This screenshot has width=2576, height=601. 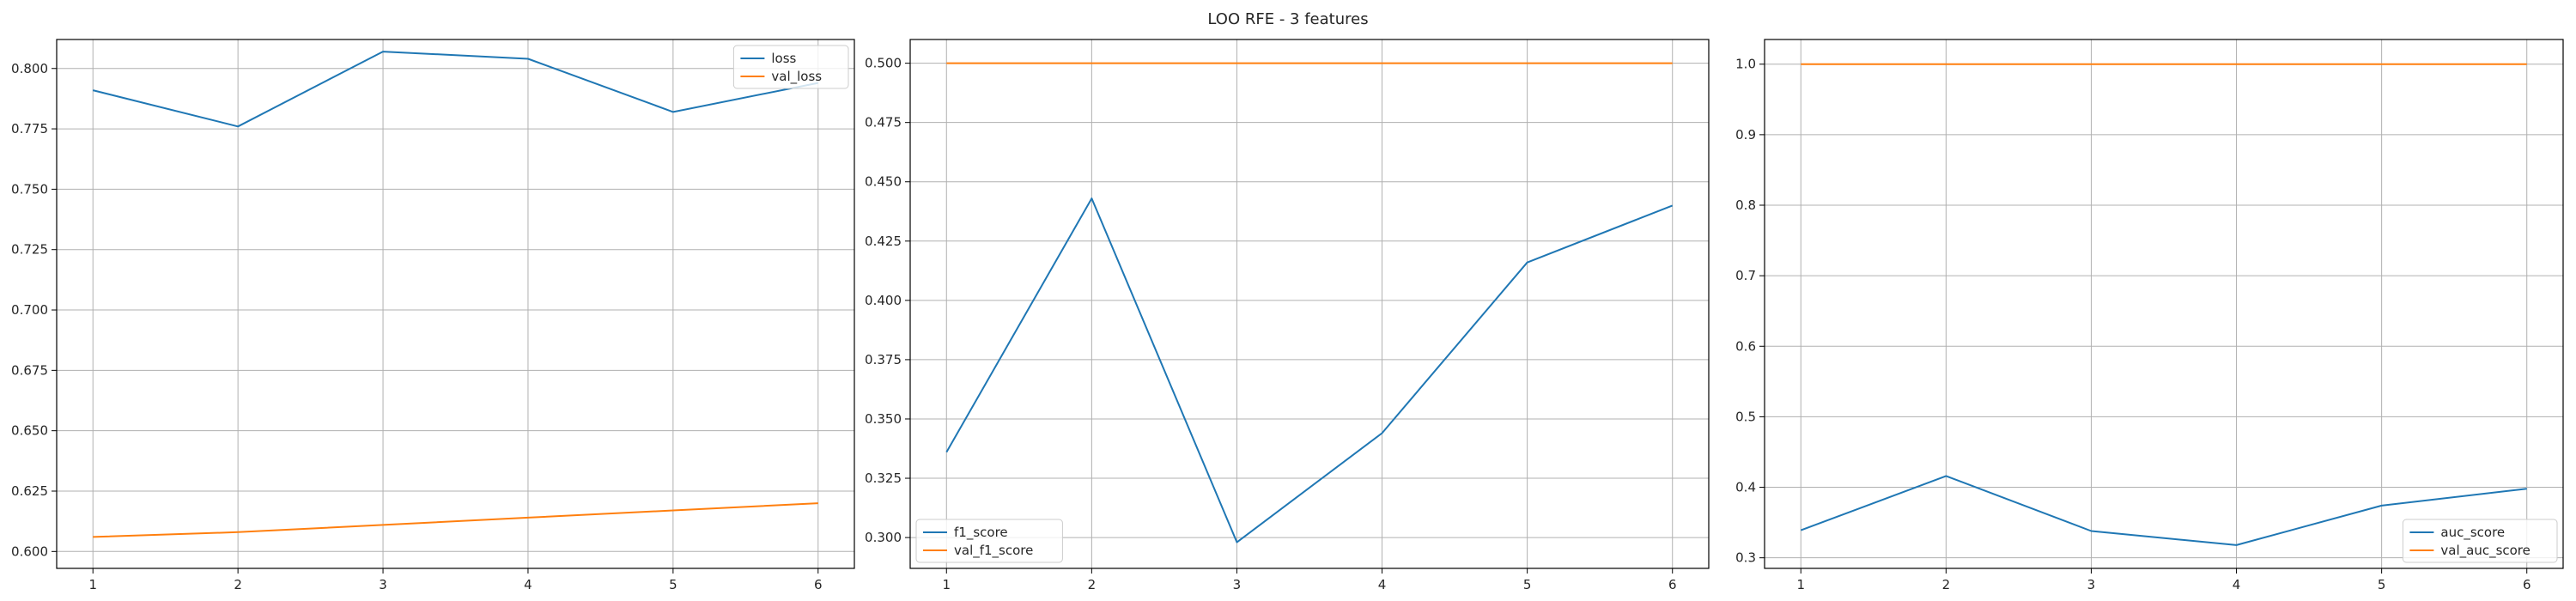 What do you see at coordinates (29, 68) in the screenshot?
I see `y-tick-label: 0.800` at bounding box center [29, 68].